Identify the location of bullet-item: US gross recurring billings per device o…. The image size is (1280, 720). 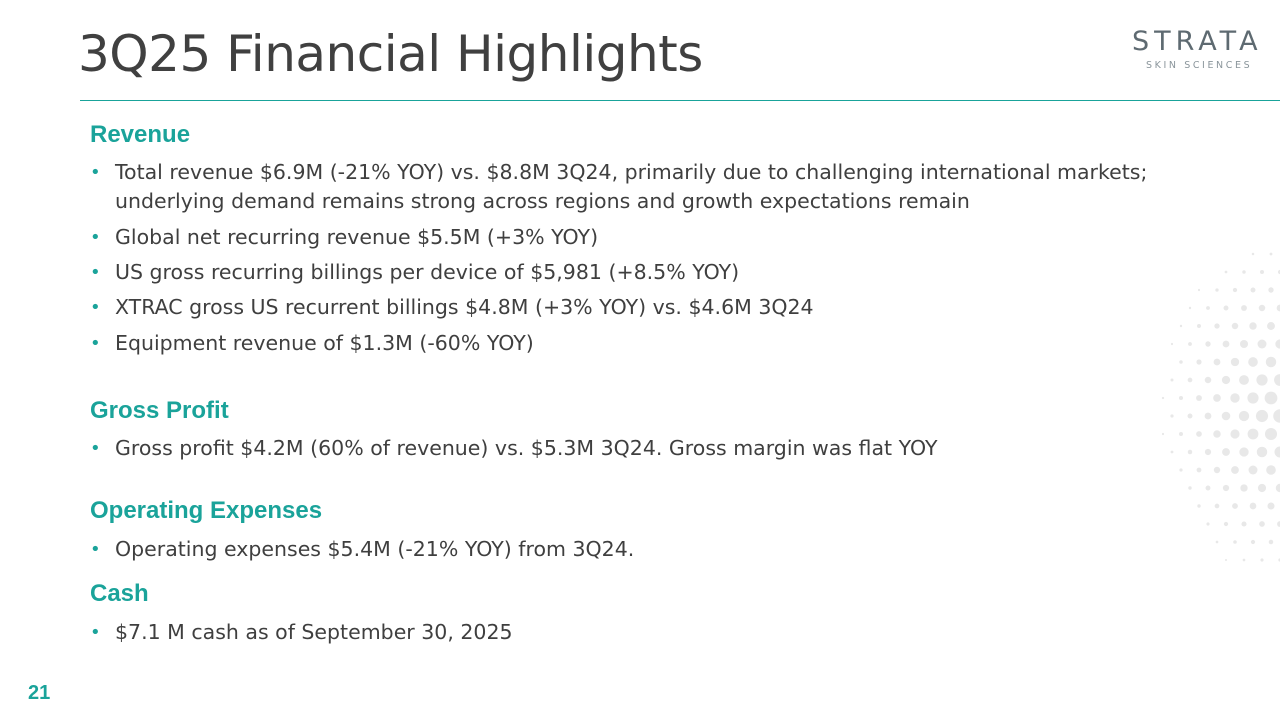
(640, 272).